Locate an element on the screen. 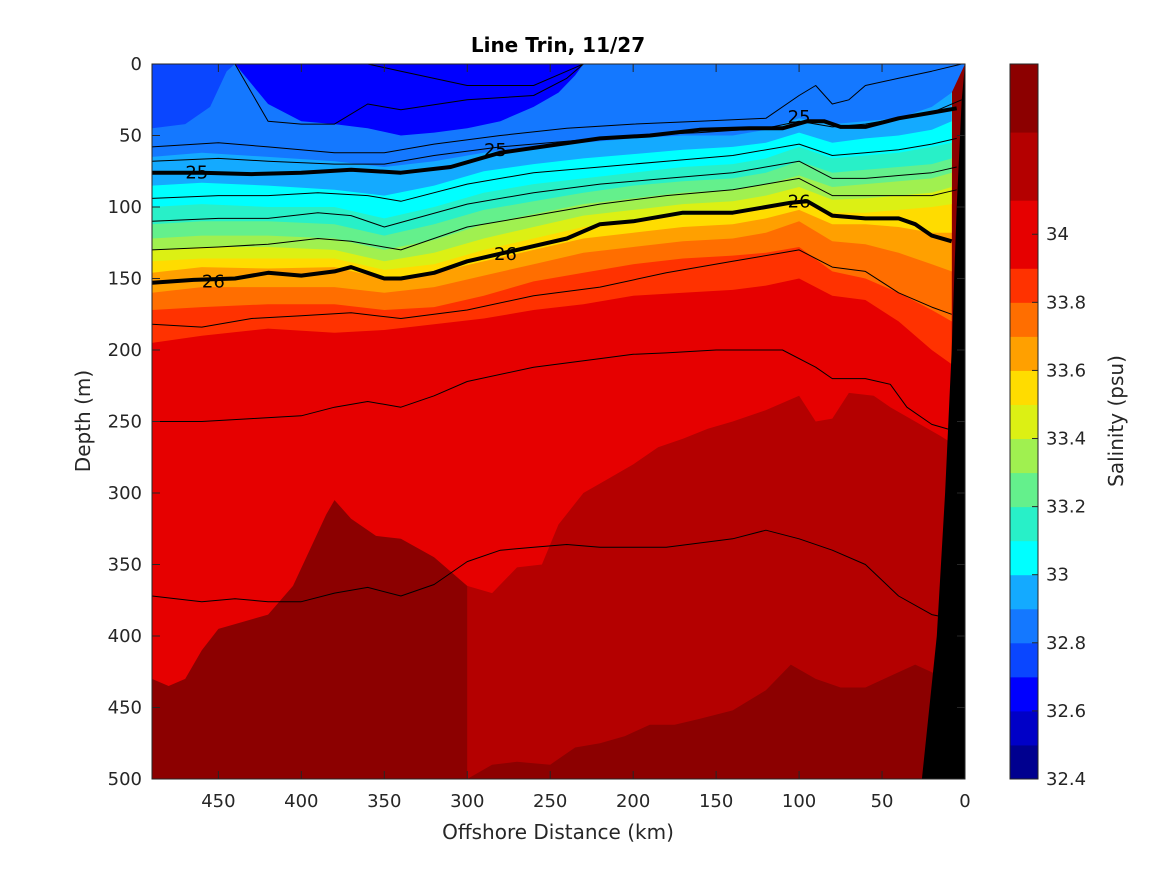  x-tick-label: 400 is located at coordinates (301, 801).